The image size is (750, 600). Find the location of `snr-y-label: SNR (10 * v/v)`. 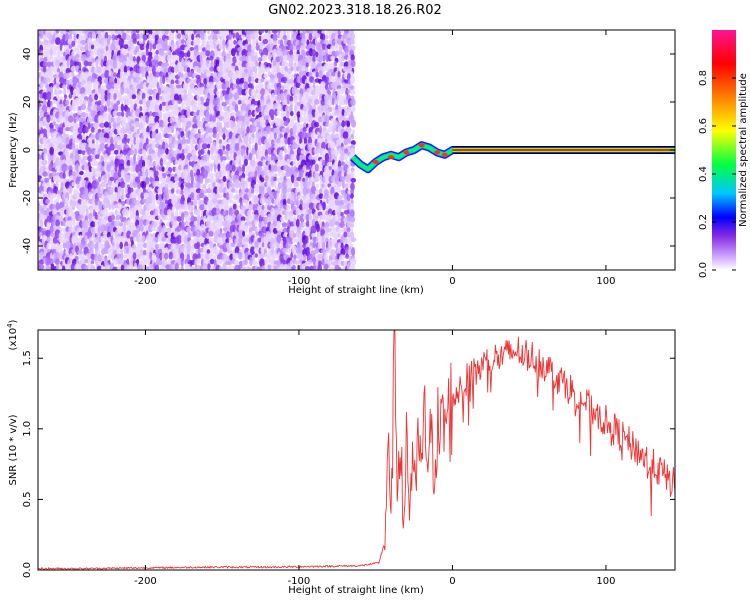

snr-y-label: SNR (10 * v/v) is located at coordinates (13, 449).